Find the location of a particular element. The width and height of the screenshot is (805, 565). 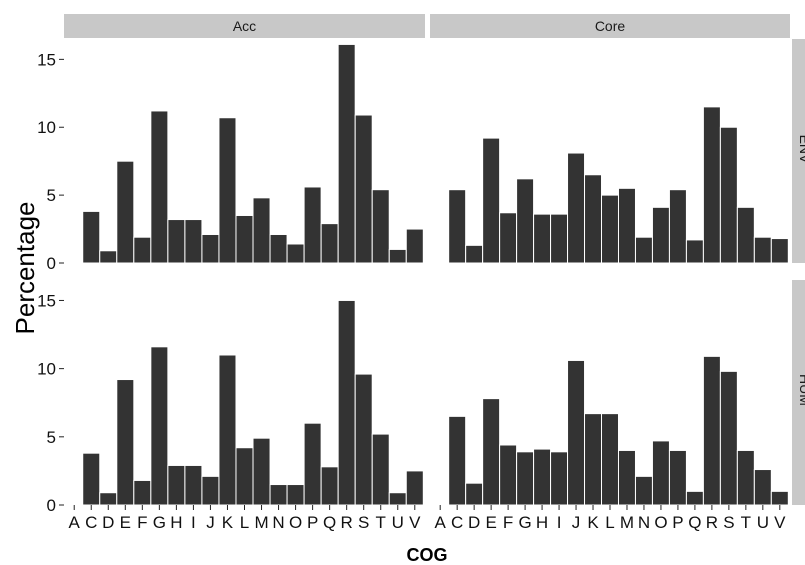

y-axis-title: Percentage is located at coordinates (25, 268).